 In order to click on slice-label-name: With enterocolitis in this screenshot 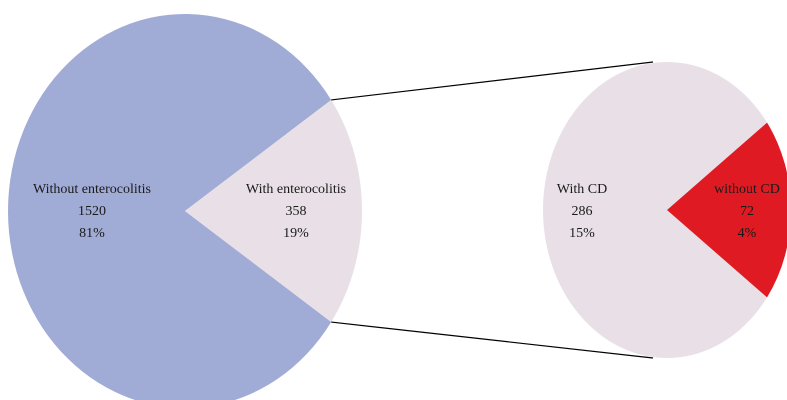, I will do `click(296, 189)`.